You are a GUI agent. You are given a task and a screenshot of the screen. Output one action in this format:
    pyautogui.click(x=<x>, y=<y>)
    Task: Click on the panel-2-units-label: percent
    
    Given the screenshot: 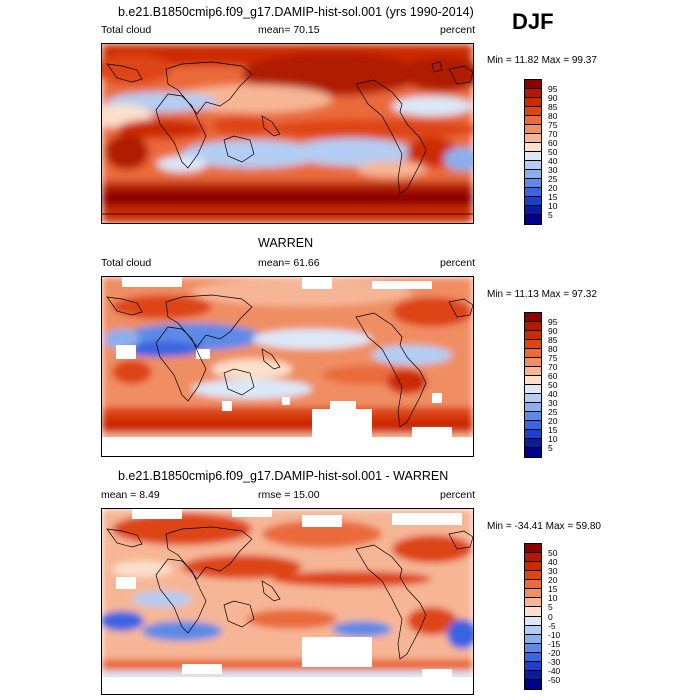 What is the action you would take?
    pyautogui.click(x=458, y=263)
    